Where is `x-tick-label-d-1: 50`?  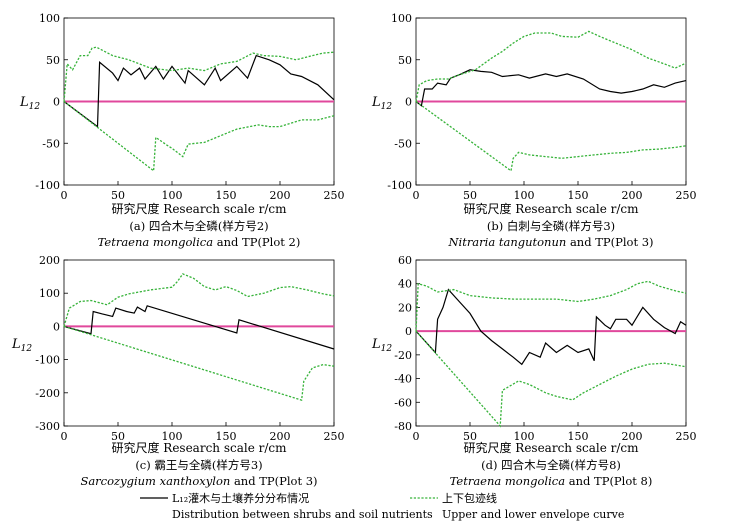 x-tick-label-d-1: 50 is located at coordinates (470, 436).